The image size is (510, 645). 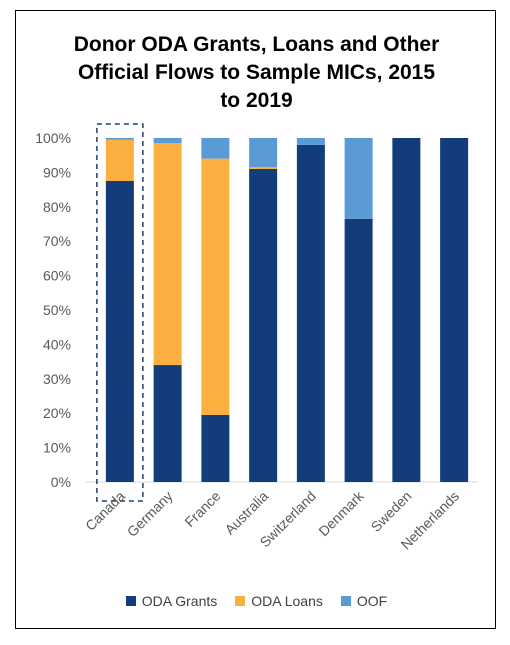 What do you see at coordinates (57, 241) in the screenshot?
I see `y-tick-label: 70%` at bounding box center [57, 241].